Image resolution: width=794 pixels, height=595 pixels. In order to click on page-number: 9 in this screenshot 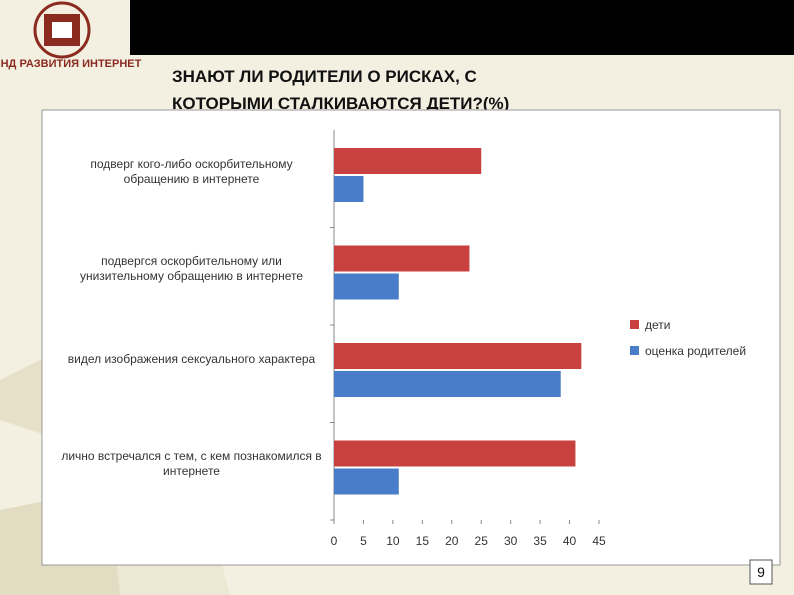, I will do `click(761, 572)`.